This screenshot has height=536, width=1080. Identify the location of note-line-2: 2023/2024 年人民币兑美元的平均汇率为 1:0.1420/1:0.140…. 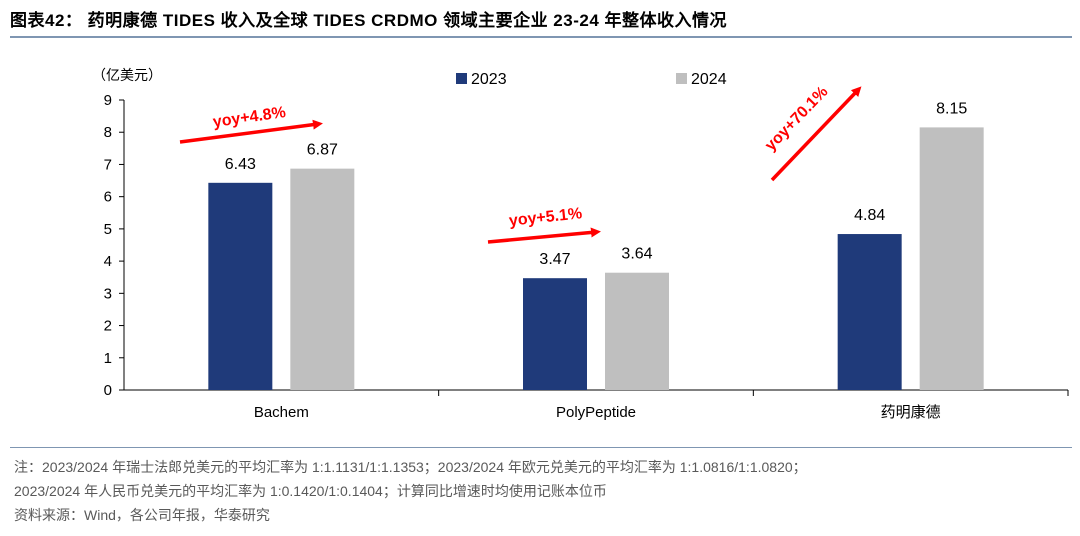
(310, 491).